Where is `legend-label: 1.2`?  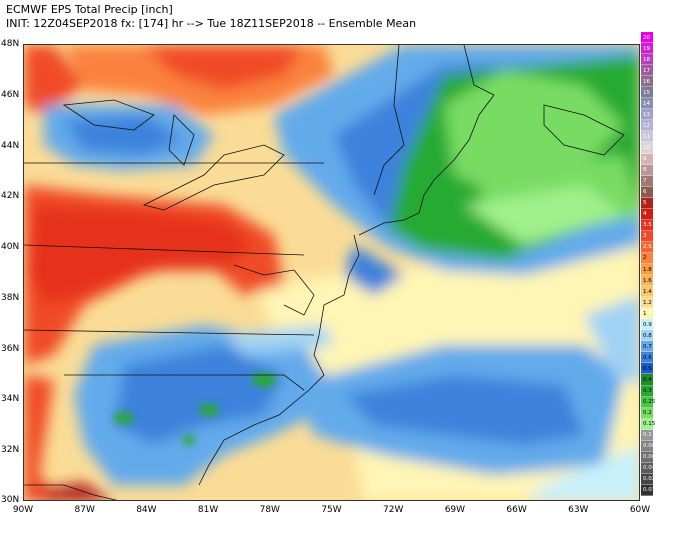 legend-label: 1.2 is located at coordinates (647, 302).